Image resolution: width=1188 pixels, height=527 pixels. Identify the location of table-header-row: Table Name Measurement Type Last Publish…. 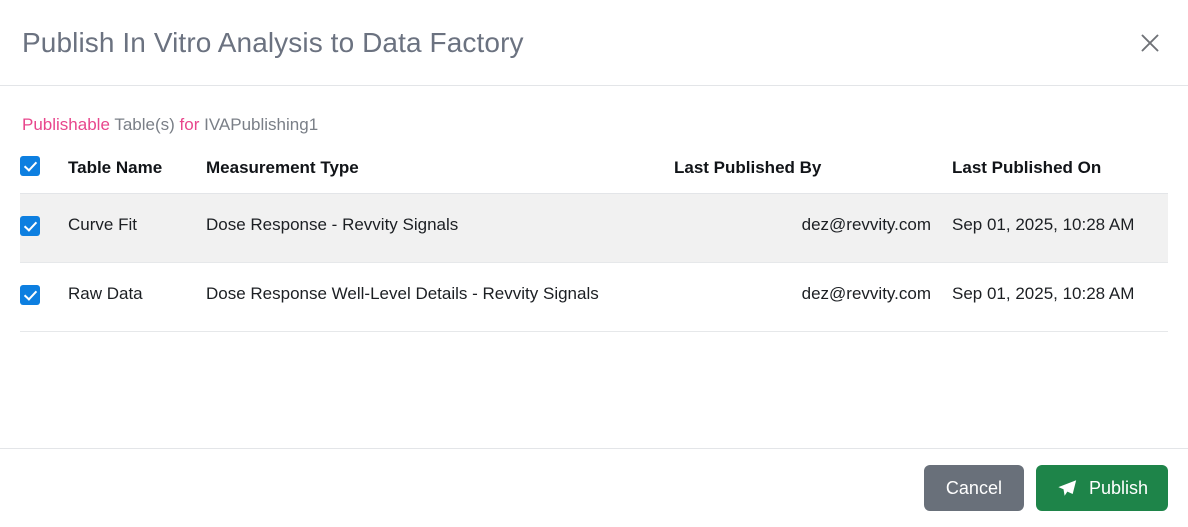
(594, 172).